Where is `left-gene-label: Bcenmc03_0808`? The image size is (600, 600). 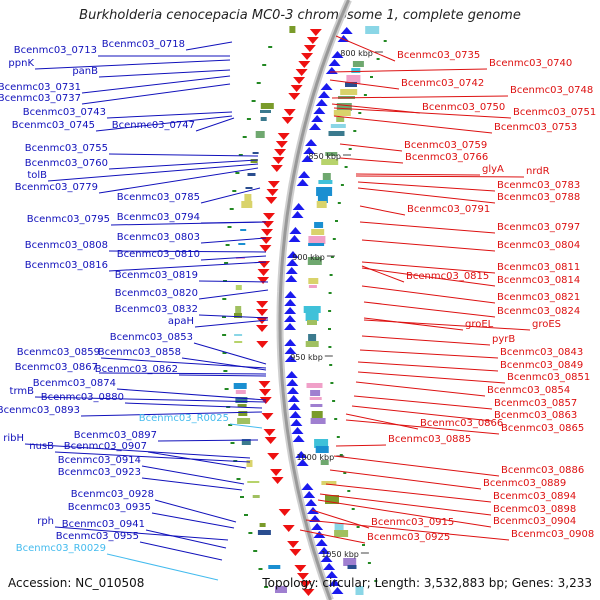
left-gene-label: Bcenmc03_0808 is located at coordinates (66, 245).